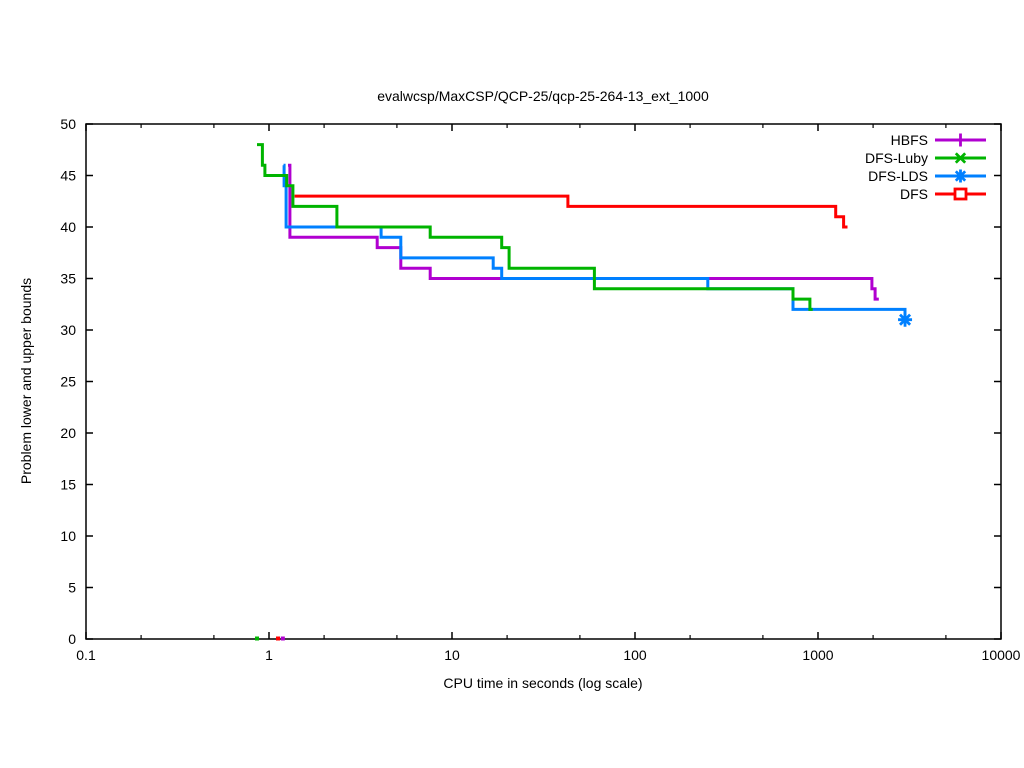 This screenshot has width=1024, height=768. What do you see at coordinates (914, 194) in the screenshot?
I see `legend-label: DFS` at bounding box center [914, 194].